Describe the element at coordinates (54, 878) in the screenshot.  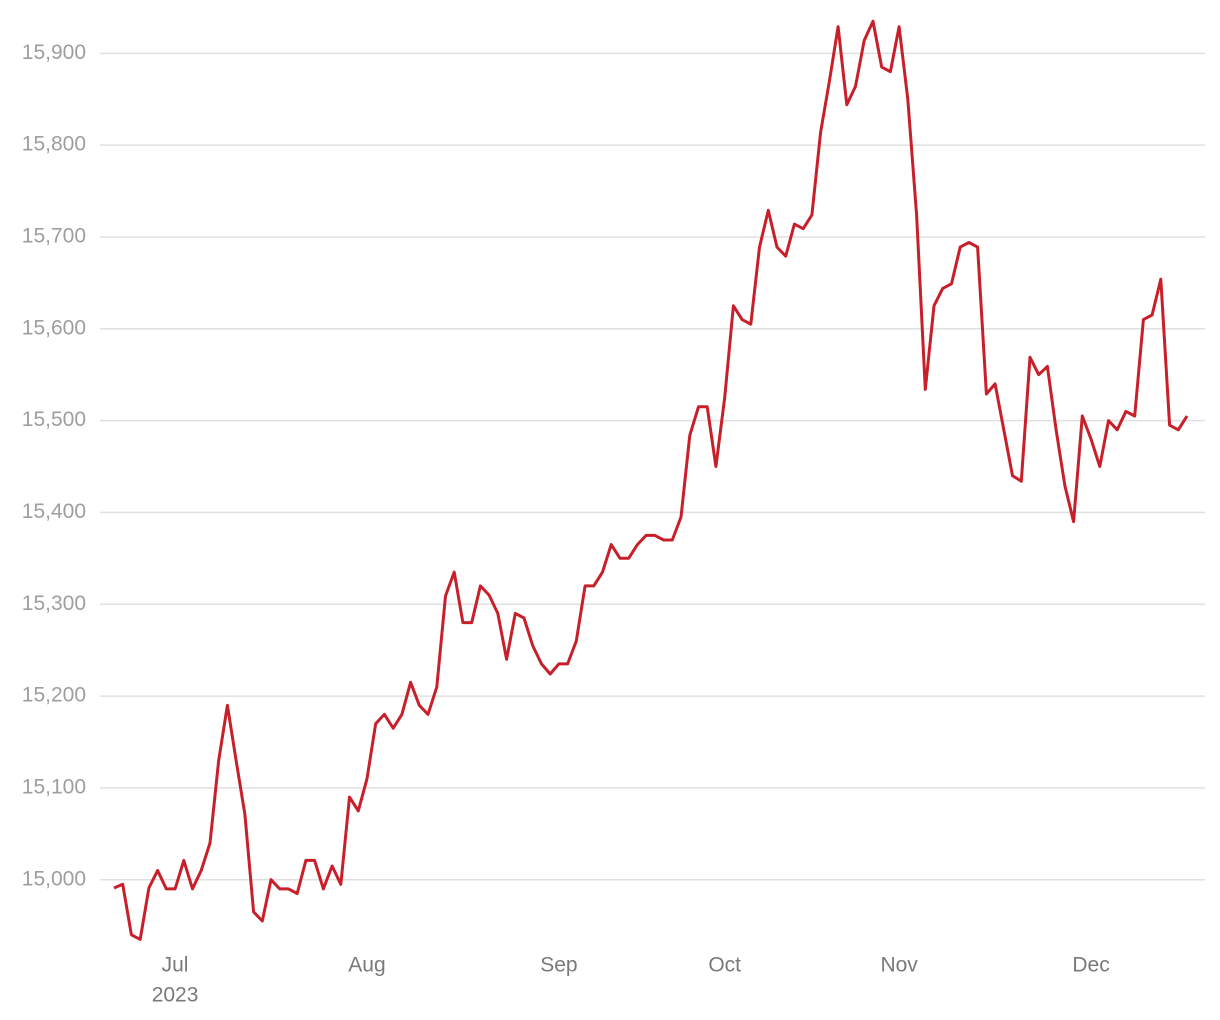
I see `y-tick-label: 15,000` at that location.